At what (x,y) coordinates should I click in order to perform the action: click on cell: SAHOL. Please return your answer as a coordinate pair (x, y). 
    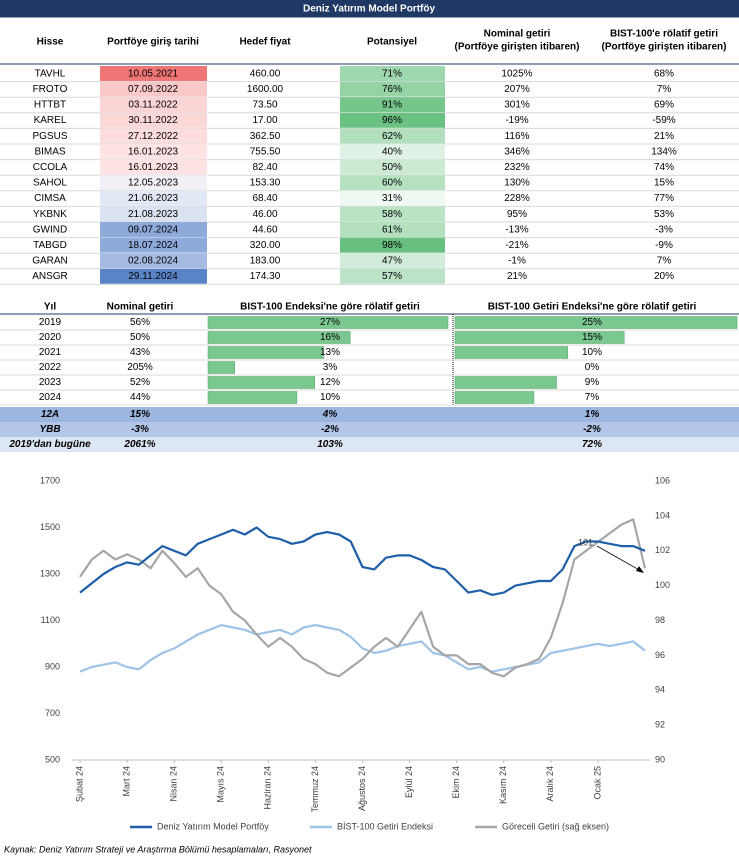
    Looking at the image, I should click on (50, 183).